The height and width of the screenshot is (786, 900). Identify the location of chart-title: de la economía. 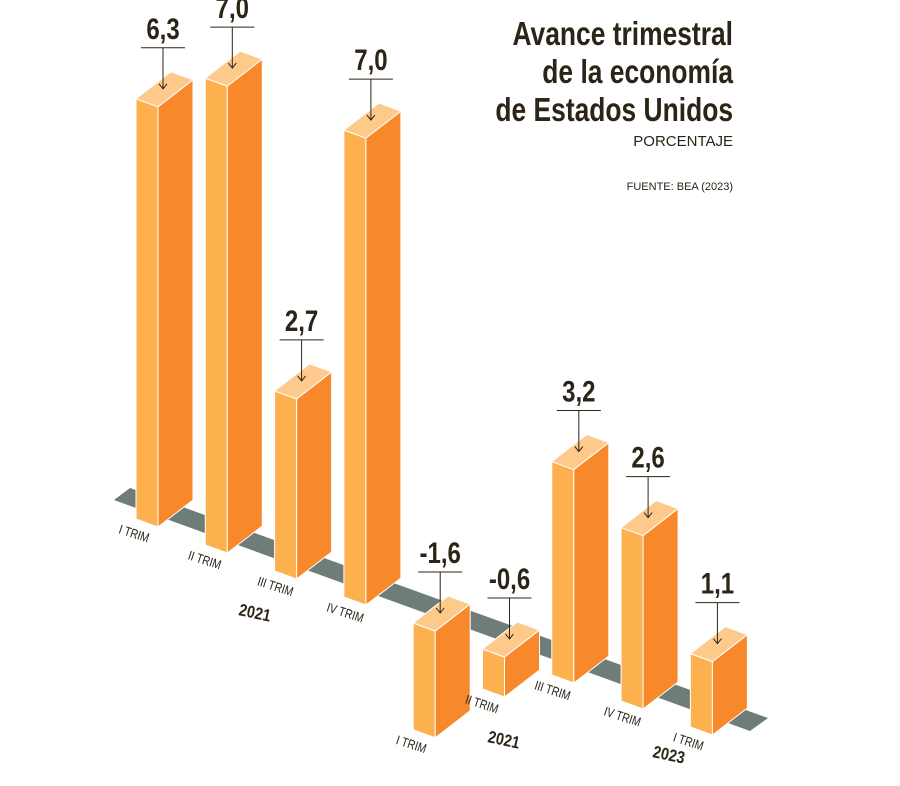
(637, 72).